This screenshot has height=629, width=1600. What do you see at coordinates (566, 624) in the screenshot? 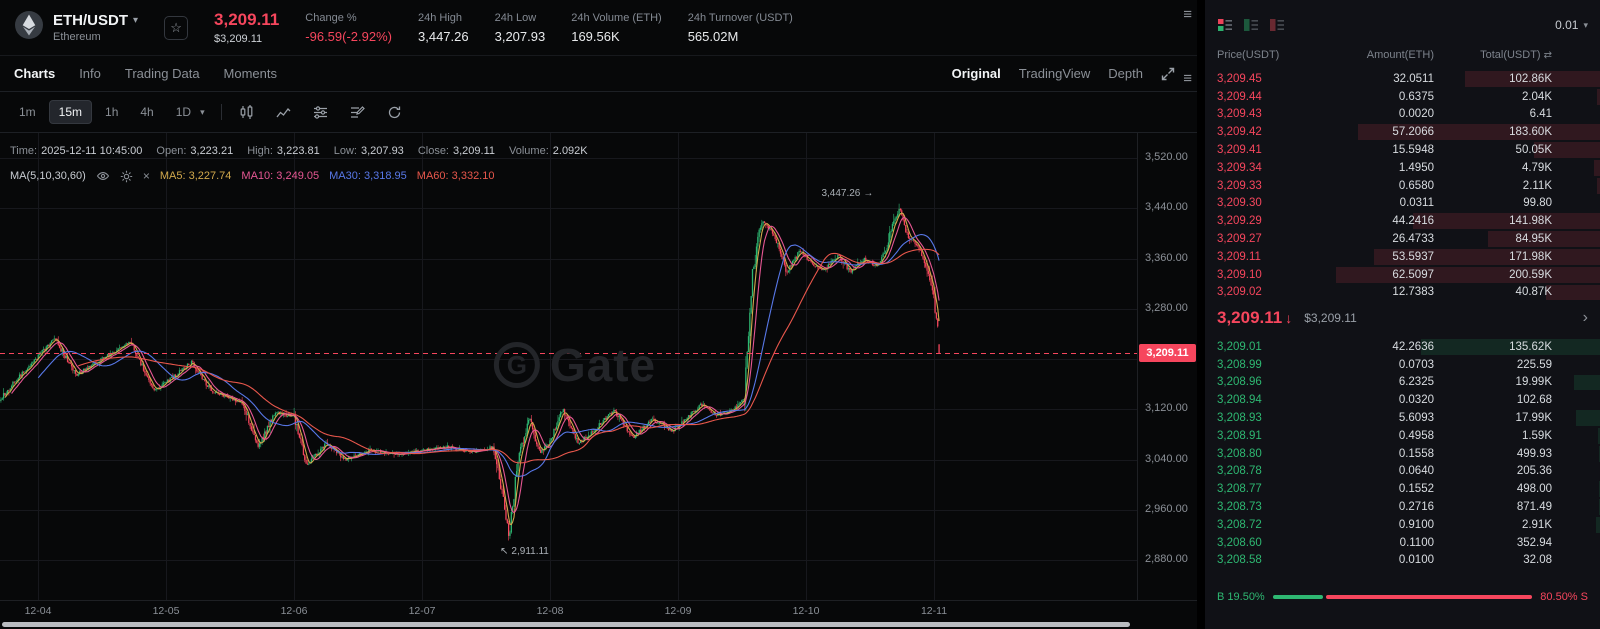
I see `horizontal-scrollbar` at bounding box center [566, 624].